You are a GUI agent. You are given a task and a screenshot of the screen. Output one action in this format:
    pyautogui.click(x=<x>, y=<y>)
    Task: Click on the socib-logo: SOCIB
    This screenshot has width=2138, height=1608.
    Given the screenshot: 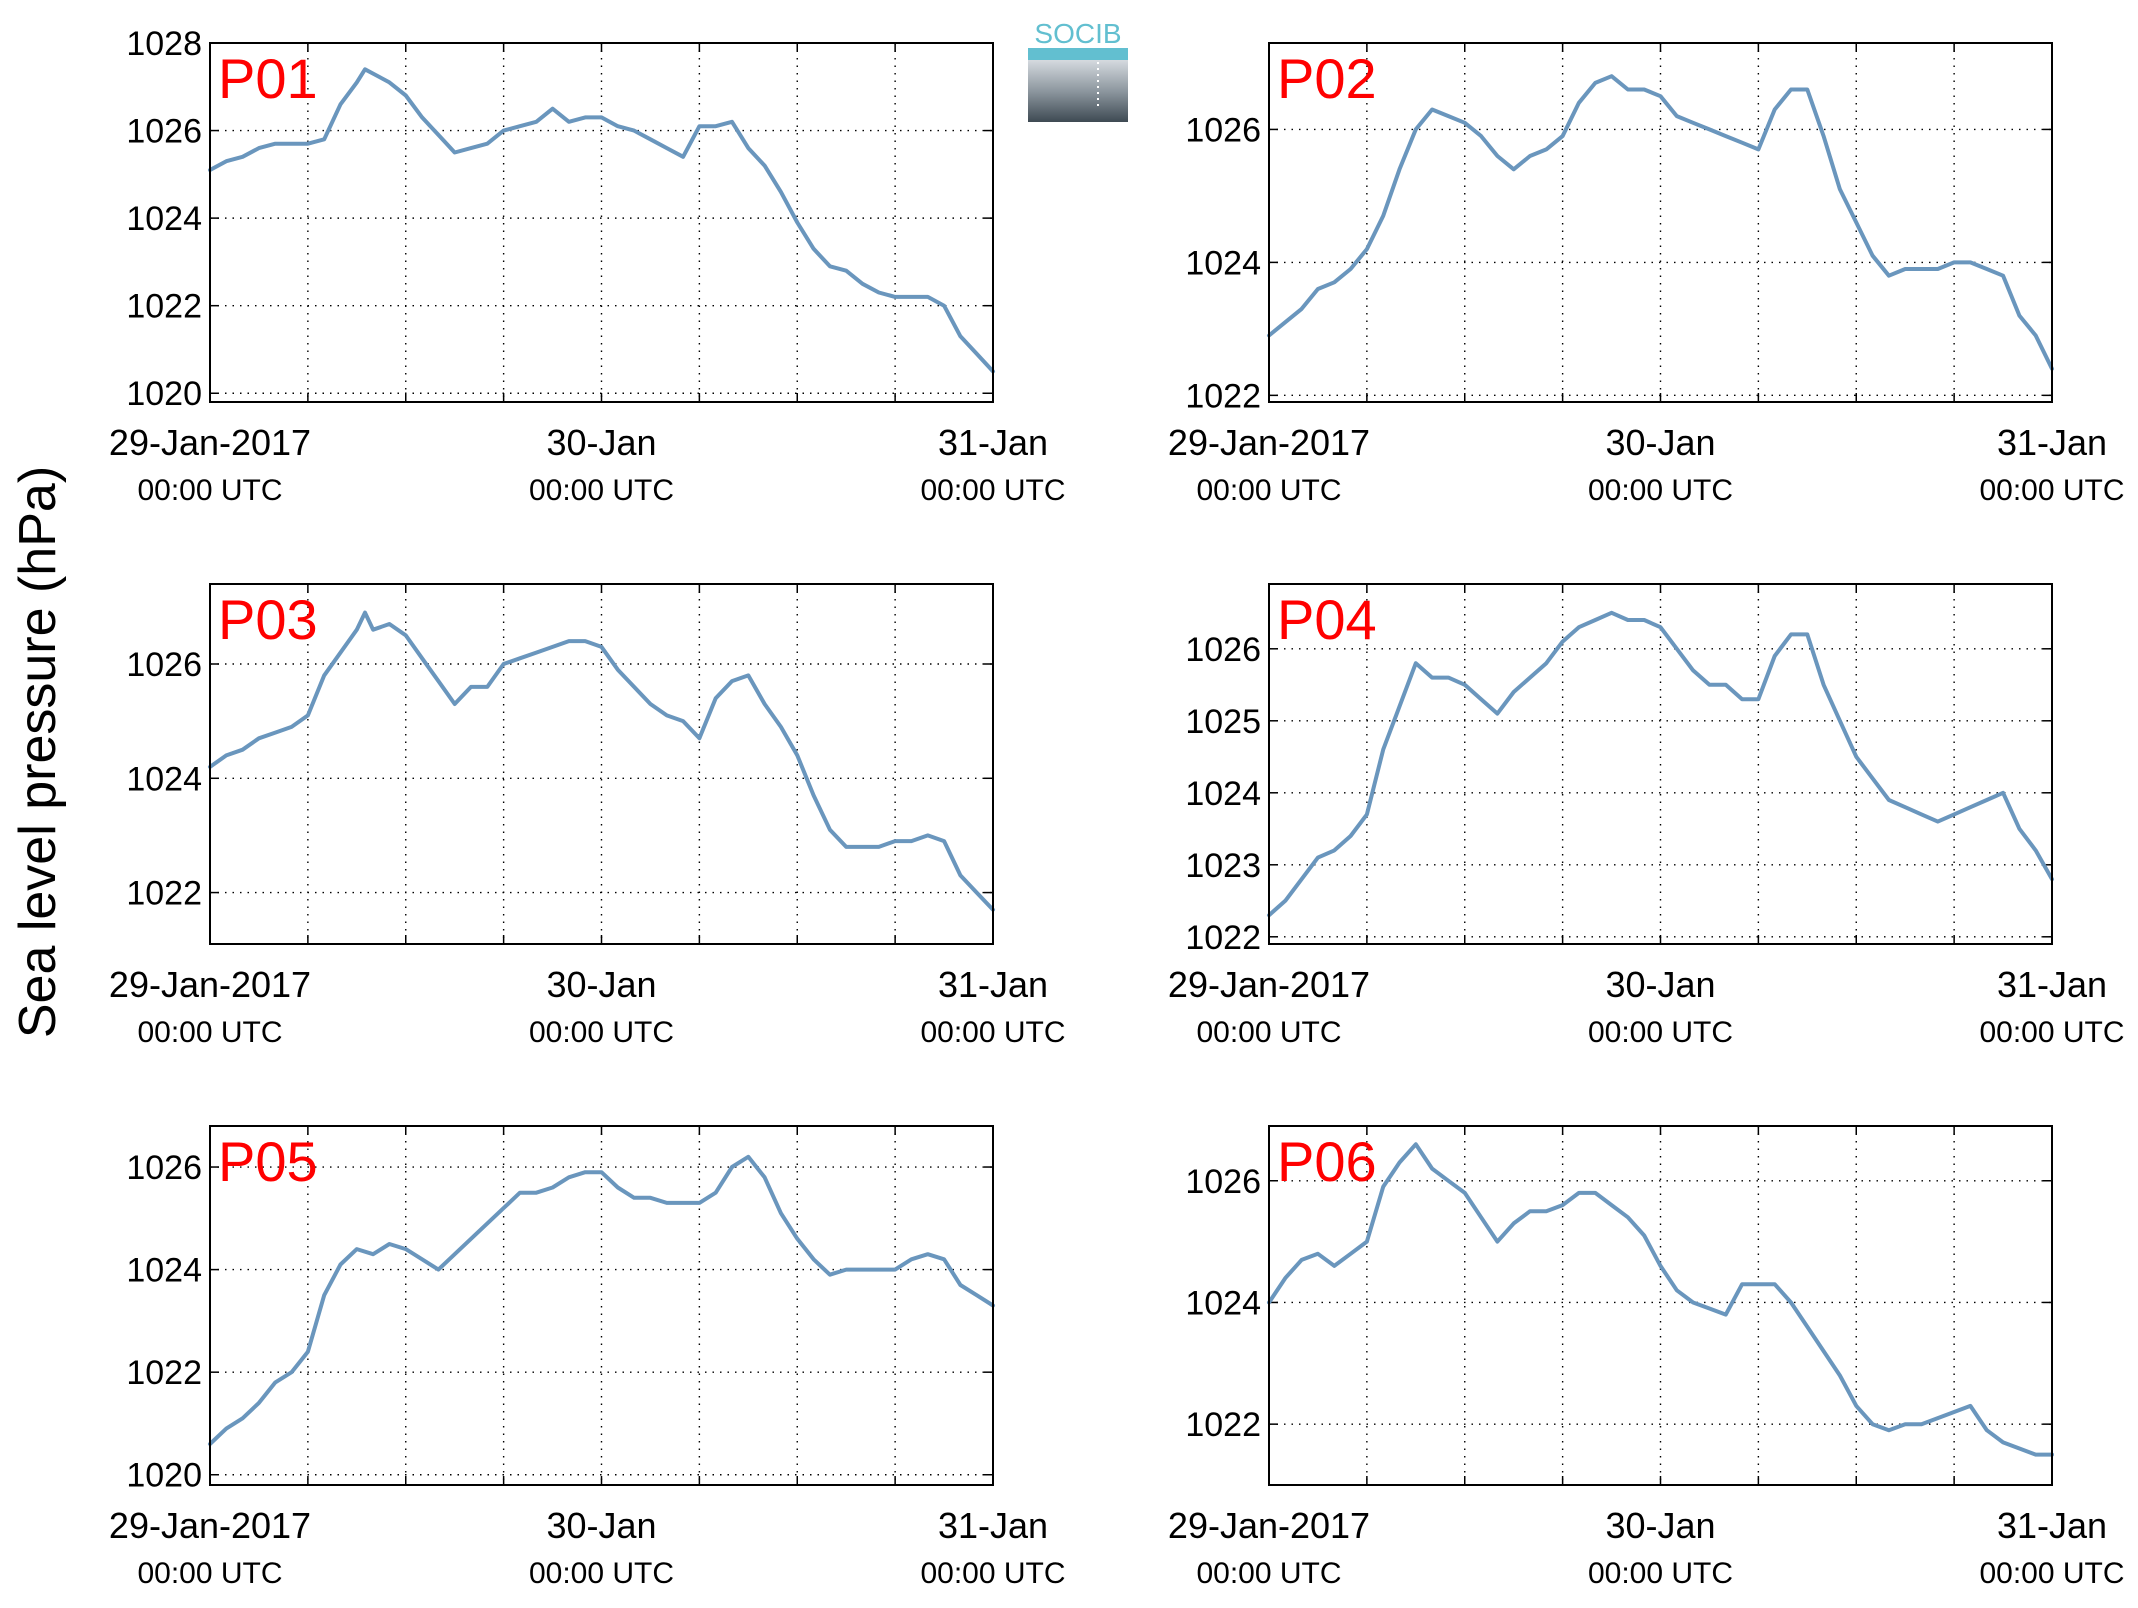 What is the action you would take?
    pyautogui.click(x=1078, y=70)
    